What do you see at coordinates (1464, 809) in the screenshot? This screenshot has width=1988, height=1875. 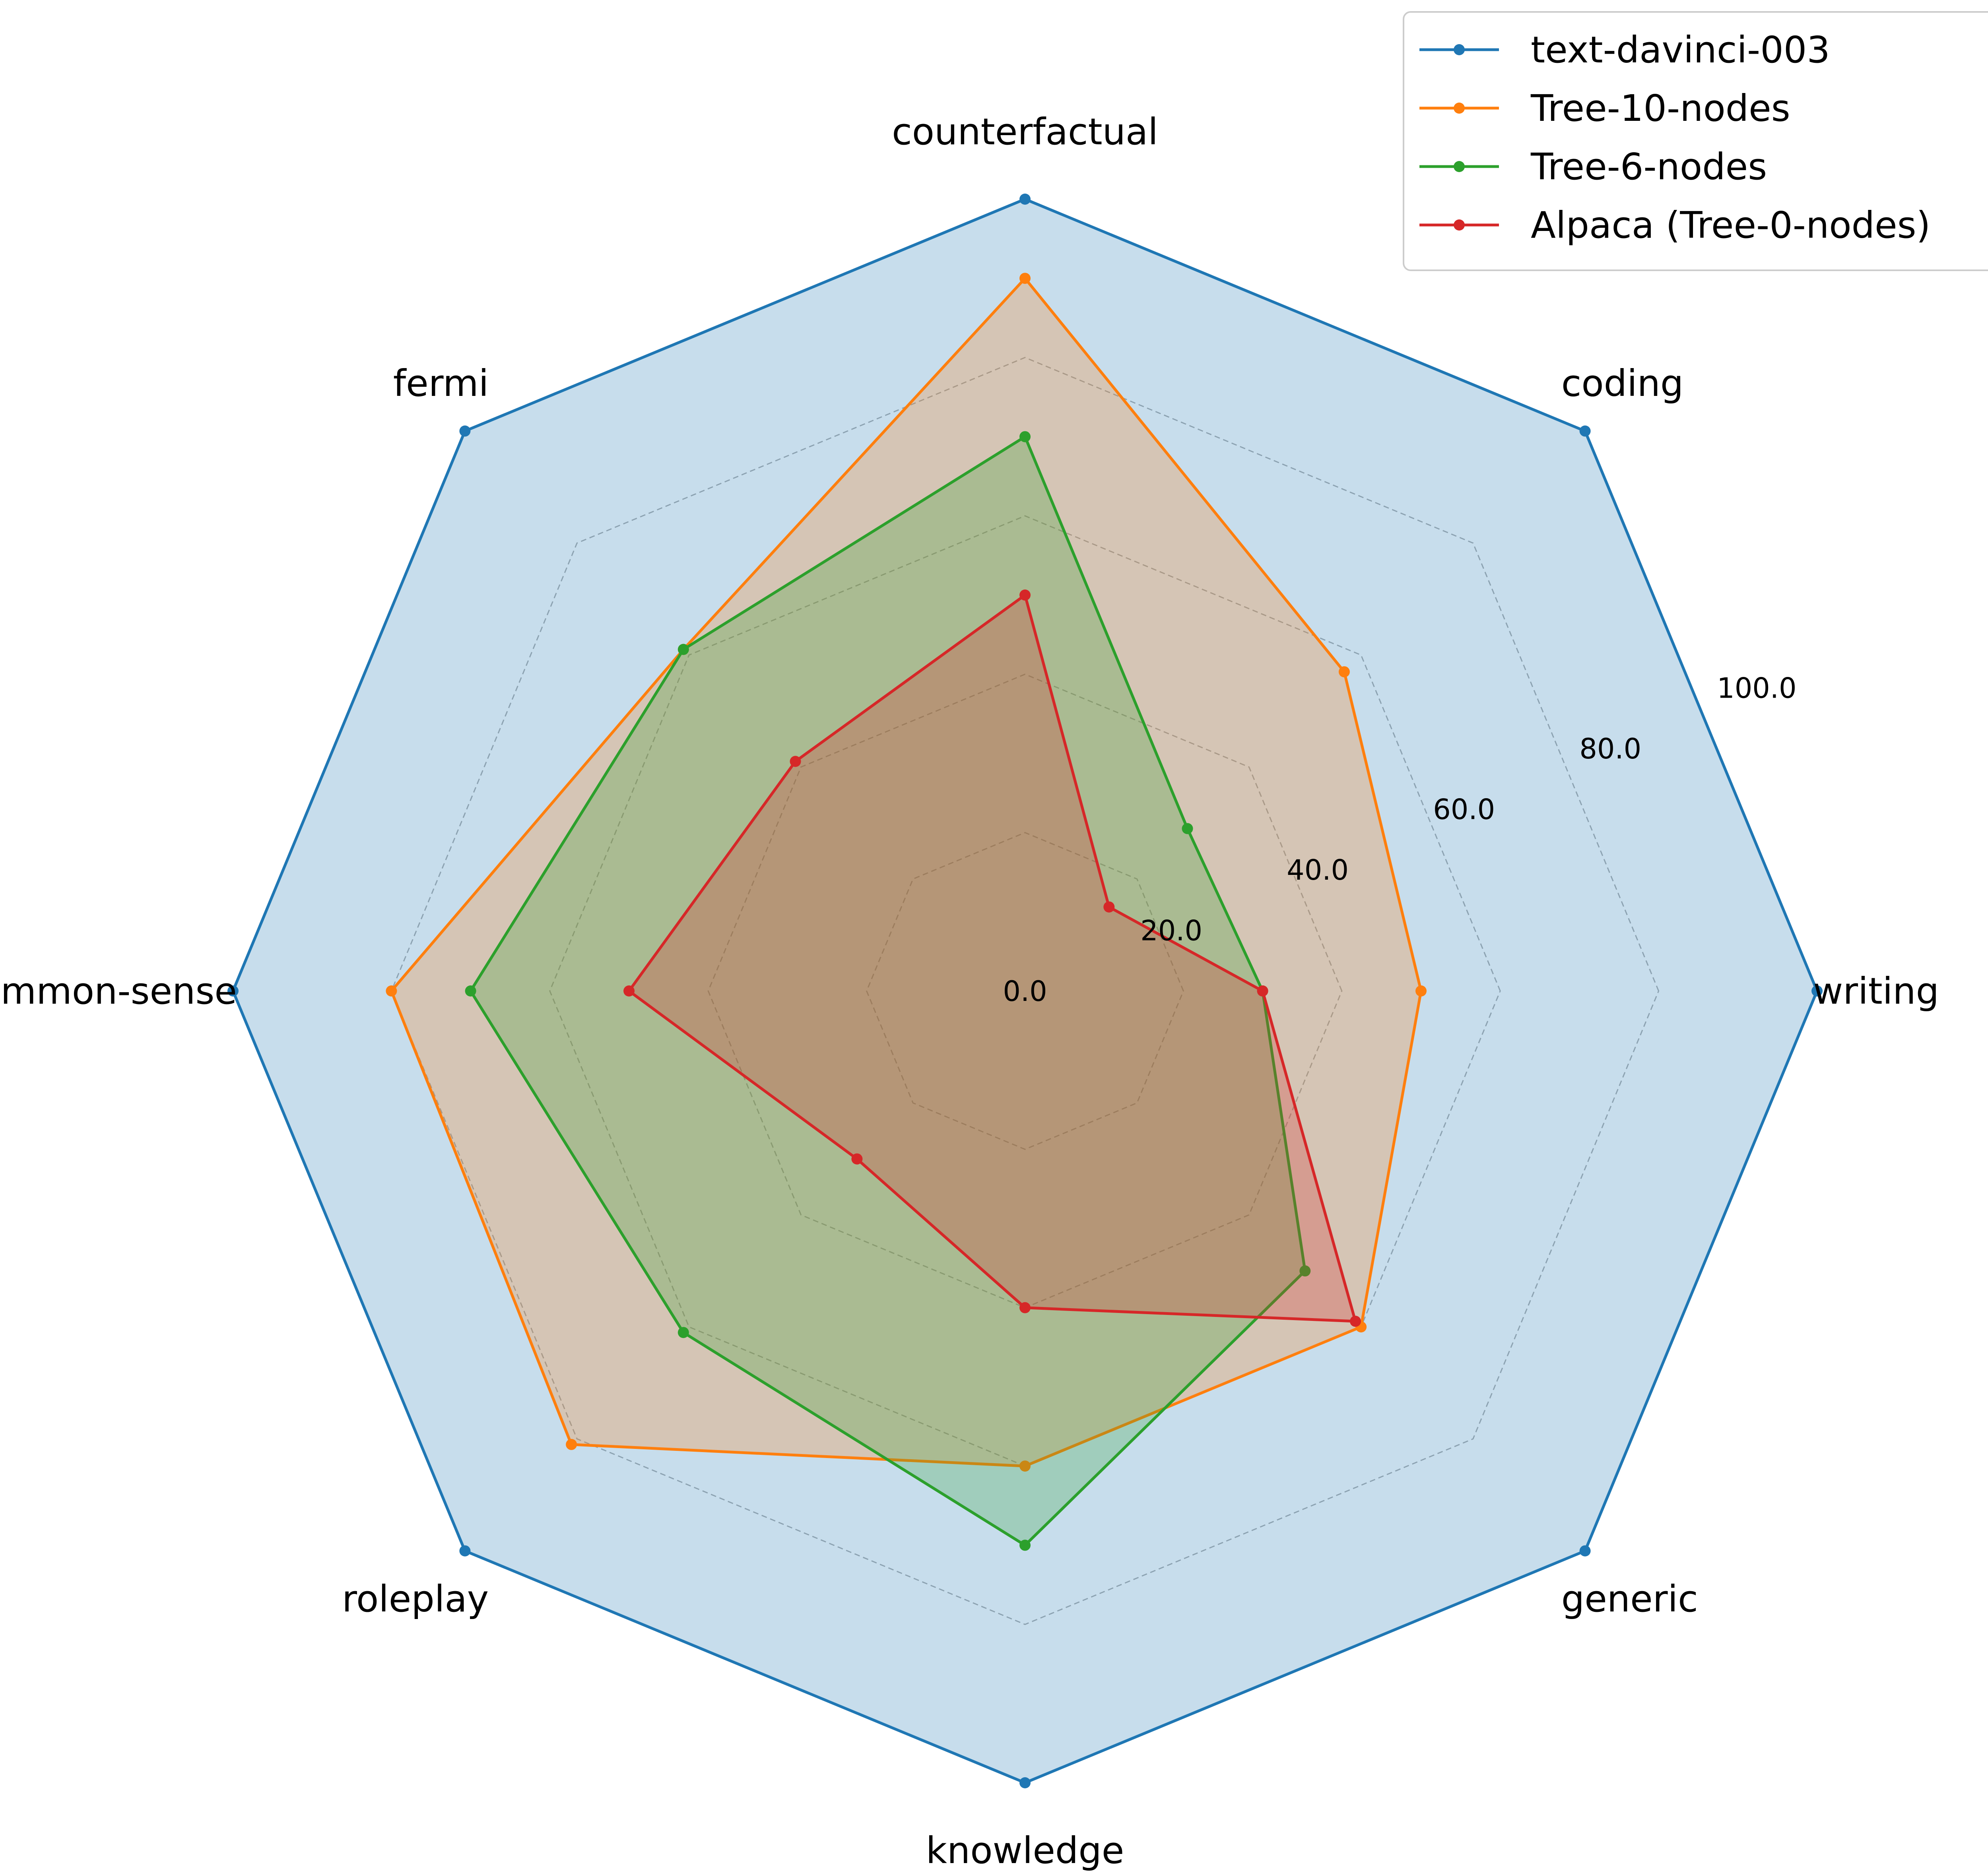 I see `radial-tick-label: 60.0` at bounding box center [1464, 809].